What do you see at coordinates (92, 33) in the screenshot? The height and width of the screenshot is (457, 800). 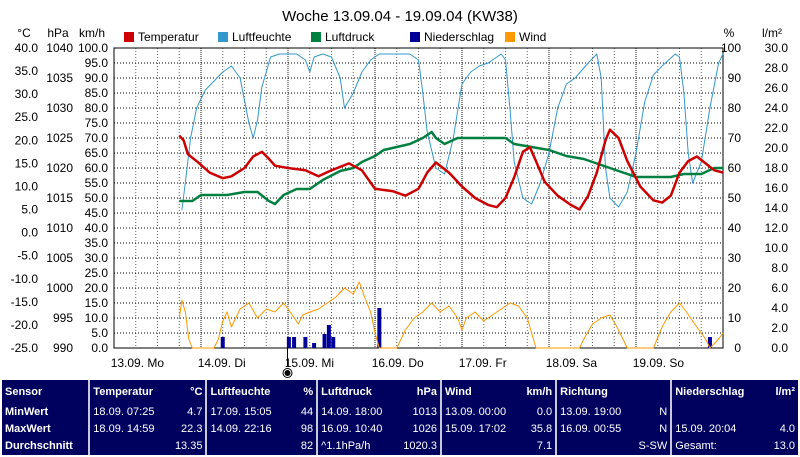 I see `axis-unit-kmh: km/h` at bounding box center [92, 33].